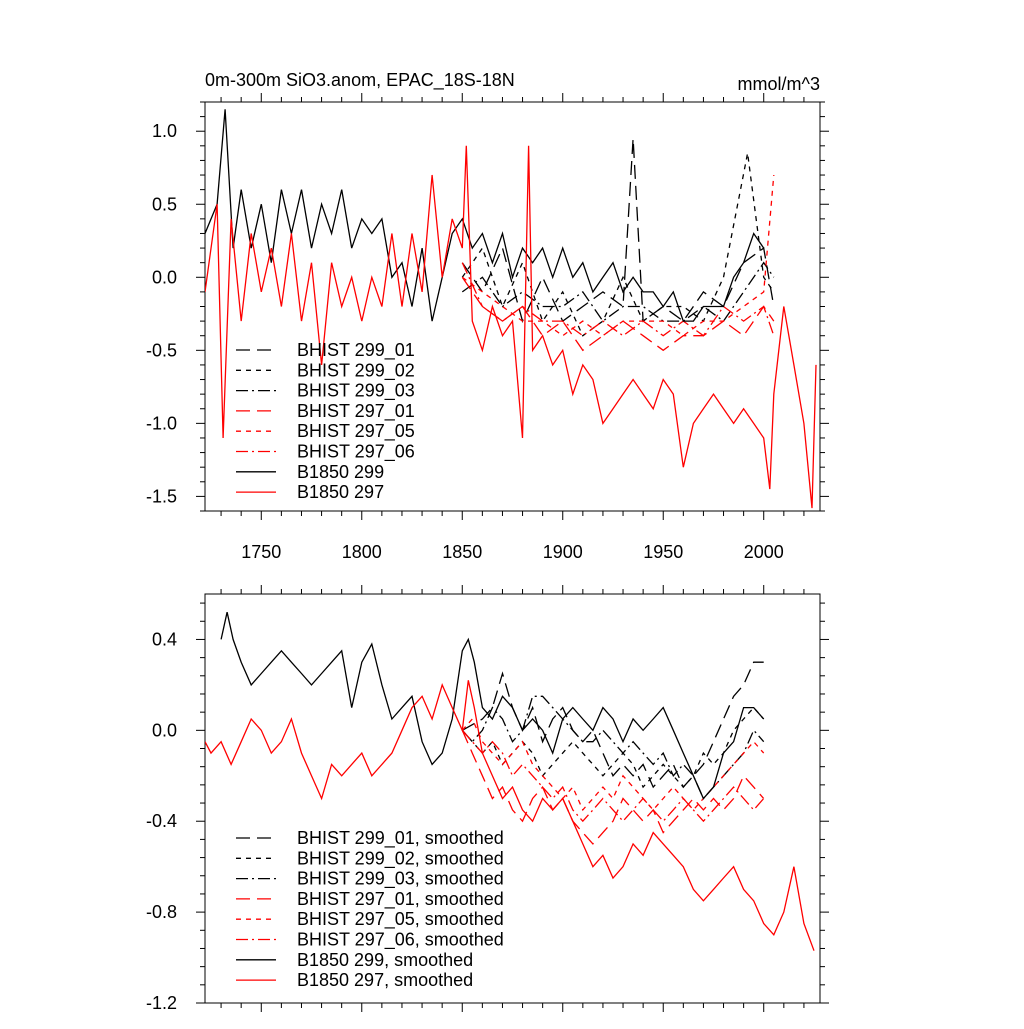 The image size is (1024, 1029). I want to click on y-tick-label: -1.2, so click(161, 1003).